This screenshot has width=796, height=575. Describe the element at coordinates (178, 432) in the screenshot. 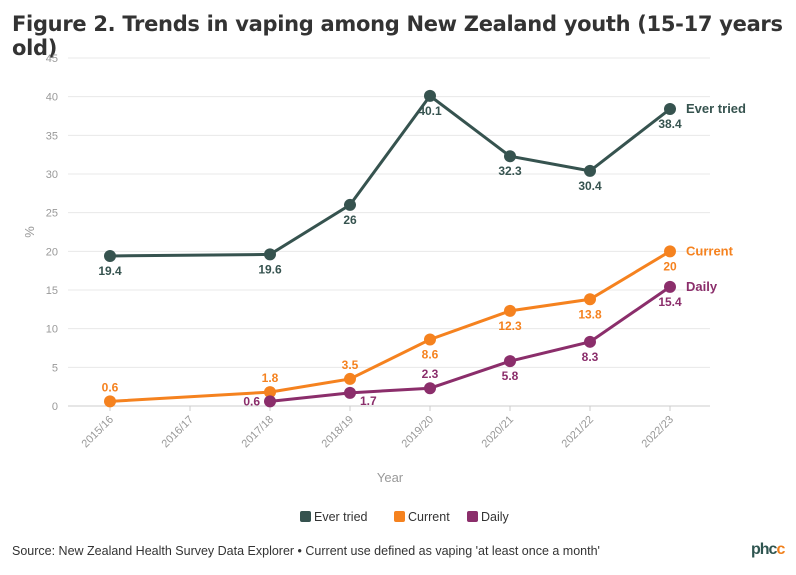

I see `x-tick-label: 2016/17` at that location.